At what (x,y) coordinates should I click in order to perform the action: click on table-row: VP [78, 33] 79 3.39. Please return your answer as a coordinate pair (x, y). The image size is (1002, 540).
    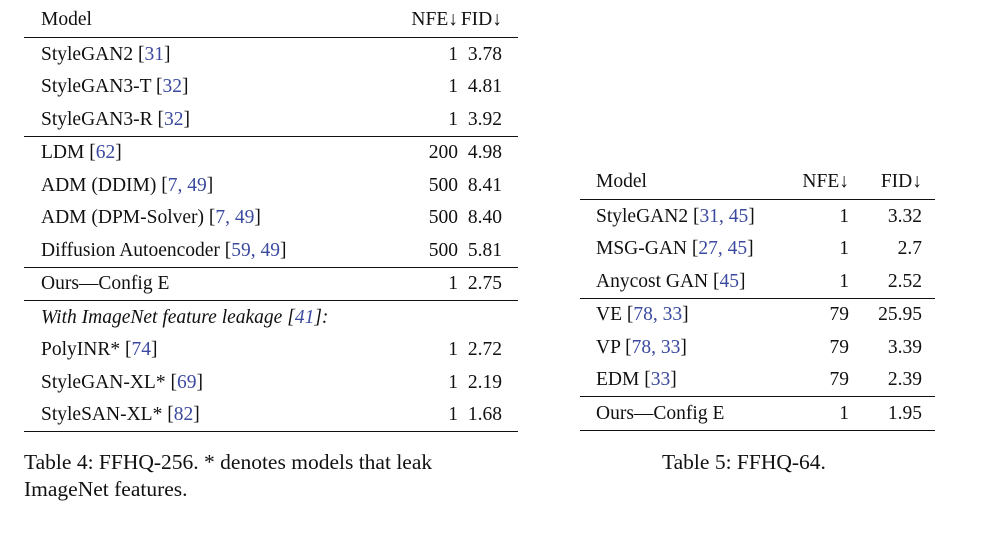
    Looking at the image, I should click on (757, 347).